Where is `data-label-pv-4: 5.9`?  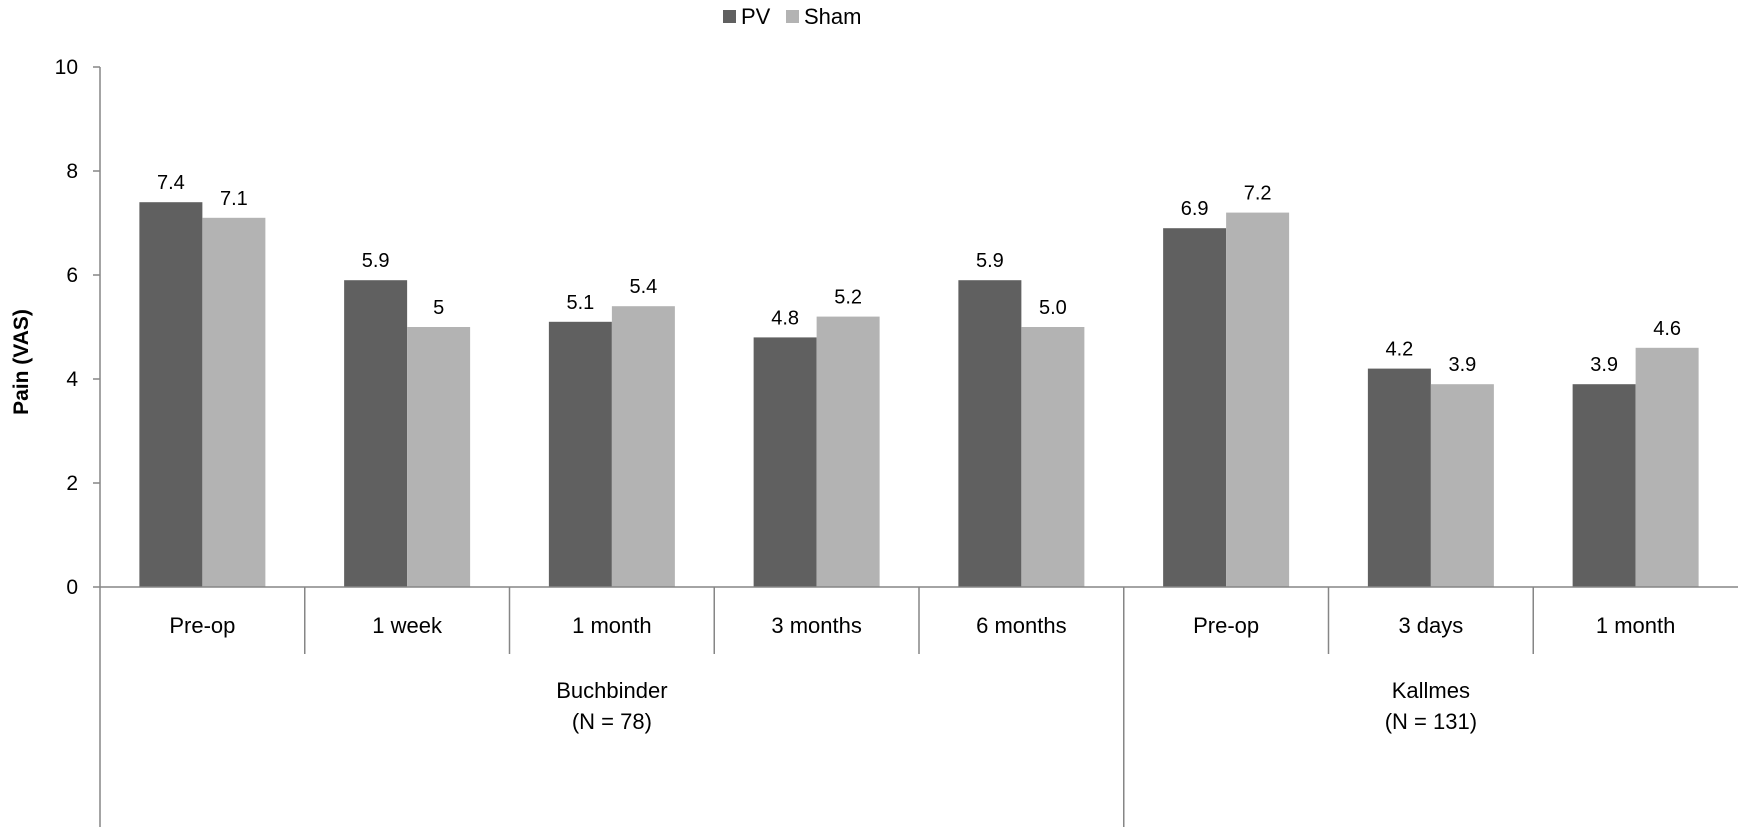
data-label-pv-4: 5.9 is located at coordinates (990, 261).